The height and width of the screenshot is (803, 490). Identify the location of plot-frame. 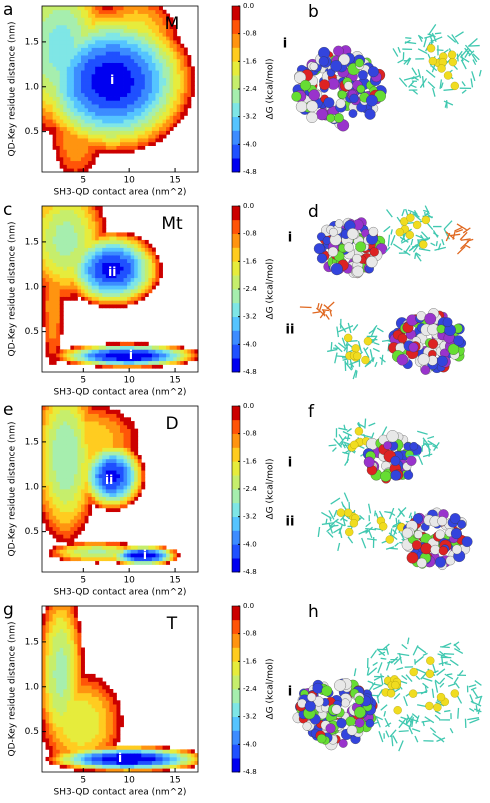
(120, 89).